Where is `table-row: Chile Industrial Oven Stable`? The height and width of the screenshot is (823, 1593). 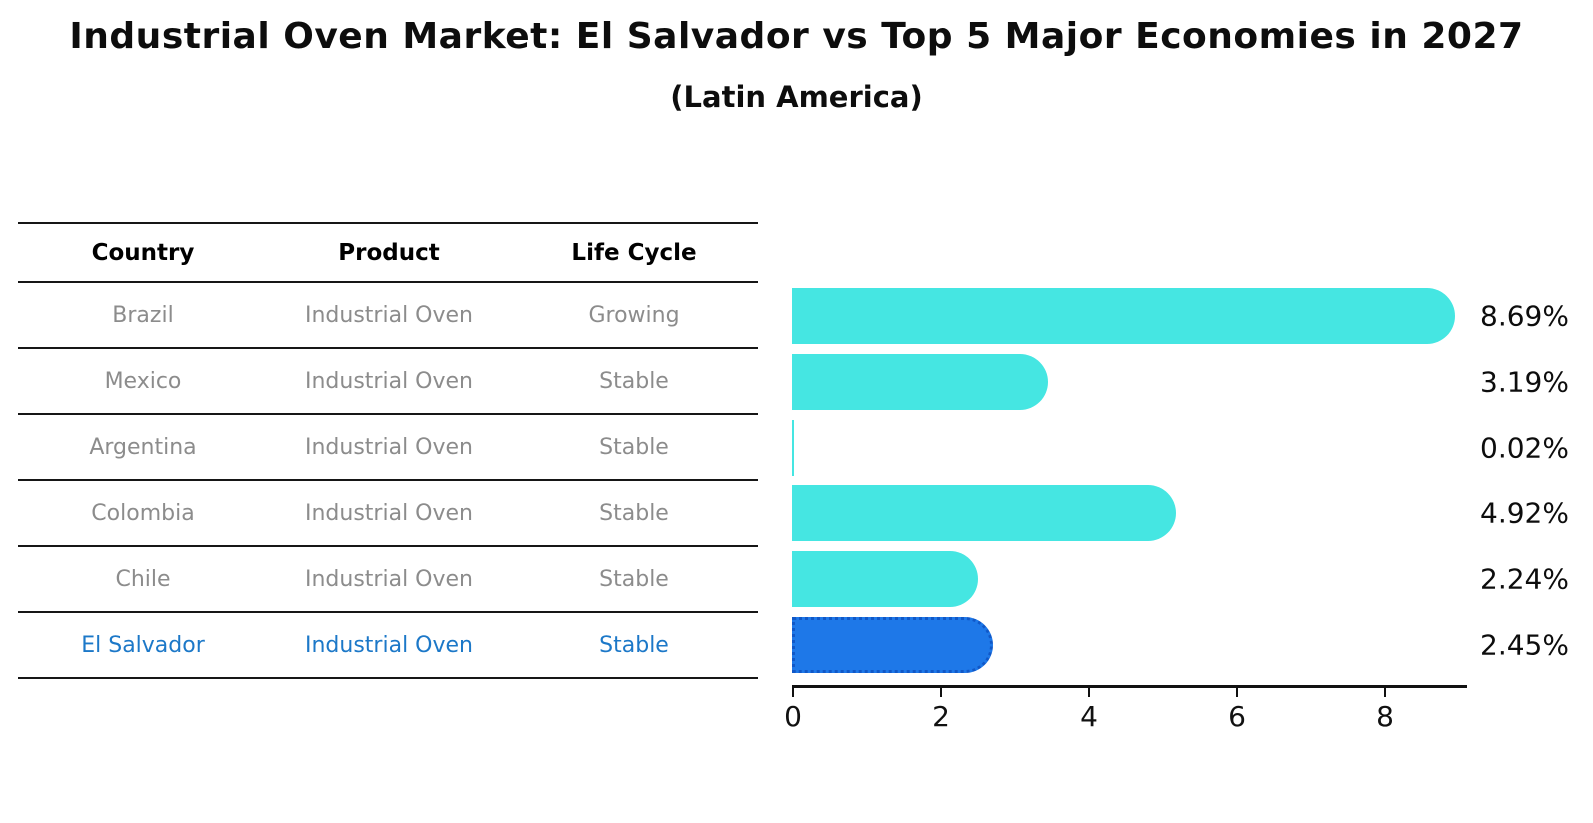
table-row: Chile Industrial Oven Stable is located at coordinates (388, 580).